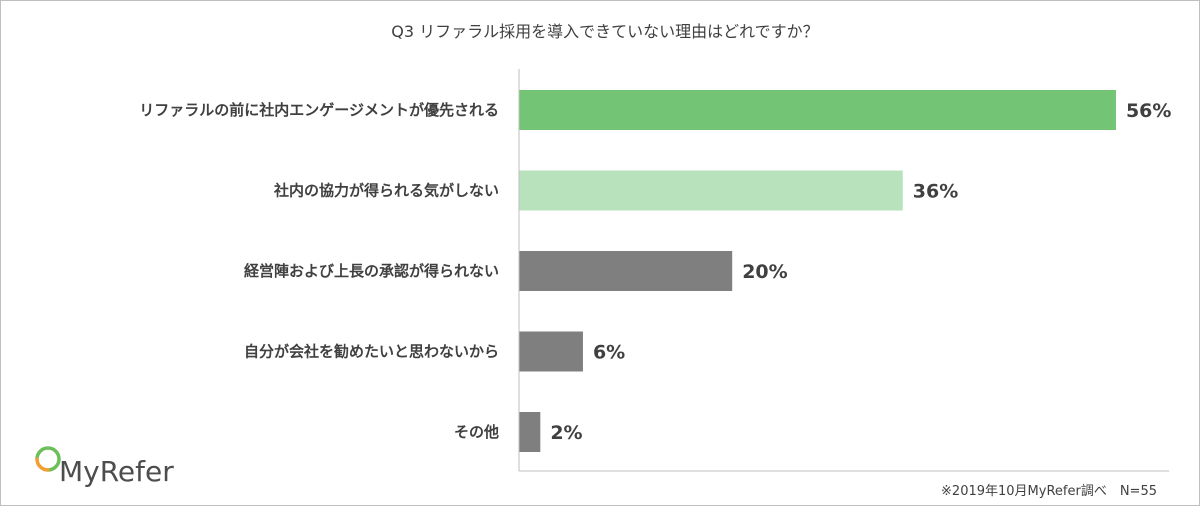  What do you see at coordinates (609, 353) in the screenshot?
I see `value-label-4: 6%` at bounding box center [609, 353].